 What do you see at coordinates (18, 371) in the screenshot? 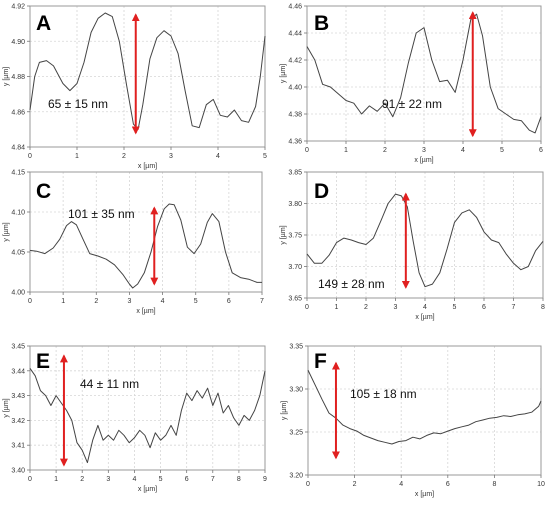
I see `y-tick-label: 3.44` at bounding box center [18, 371].